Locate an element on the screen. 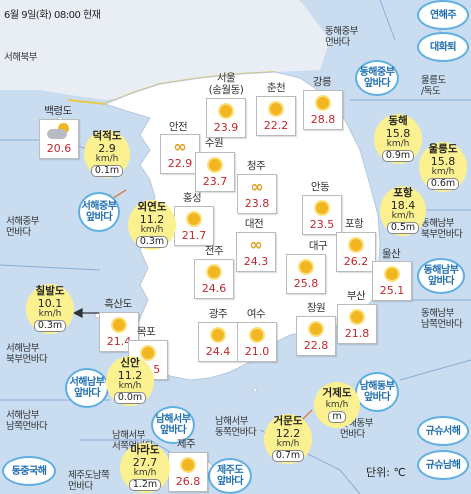 This screenshot has height=494, width=471. sea-area-label: 동해남부 남쪽먼바다 is located at coordinates (442, 319).